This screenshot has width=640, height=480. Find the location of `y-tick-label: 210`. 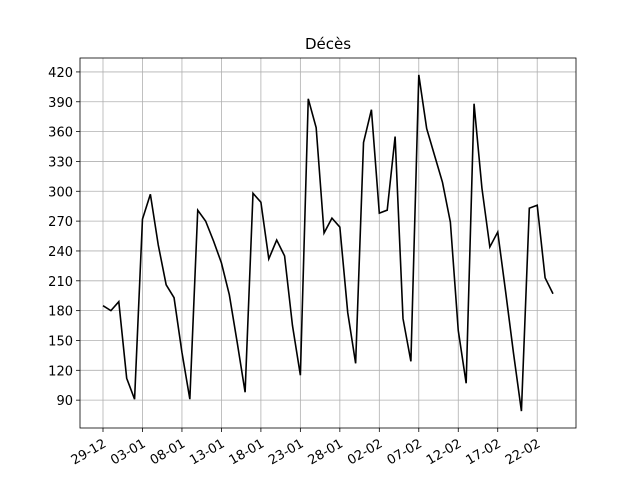

y-tick-label: 210 is located at coordinates (60, 282).